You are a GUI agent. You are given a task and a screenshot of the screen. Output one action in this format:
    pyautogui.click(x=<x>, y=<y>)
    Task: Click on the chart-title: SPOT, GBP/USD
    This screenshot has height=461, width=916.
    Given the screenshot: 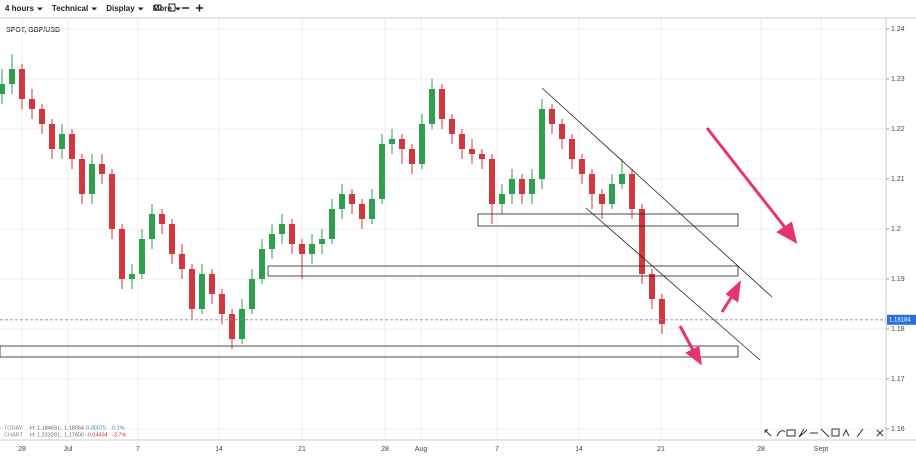 What is the action you would take?
    pyautogui.click(x=33, y=30)
    